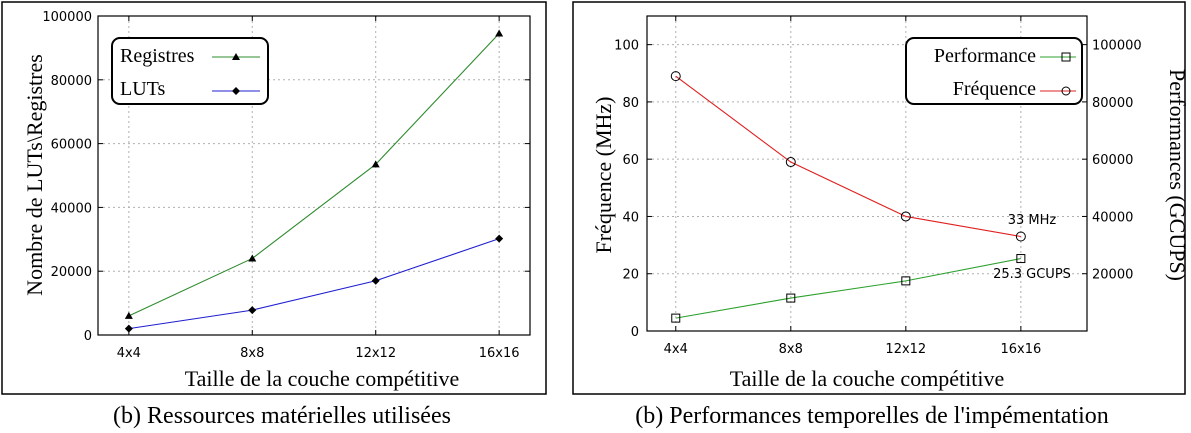 The width and height of the screenshot is (1191, 433). Describe the element at coordinates (985, 56) in the screenshot. I see `legend-label-performance: Performance` at that location.